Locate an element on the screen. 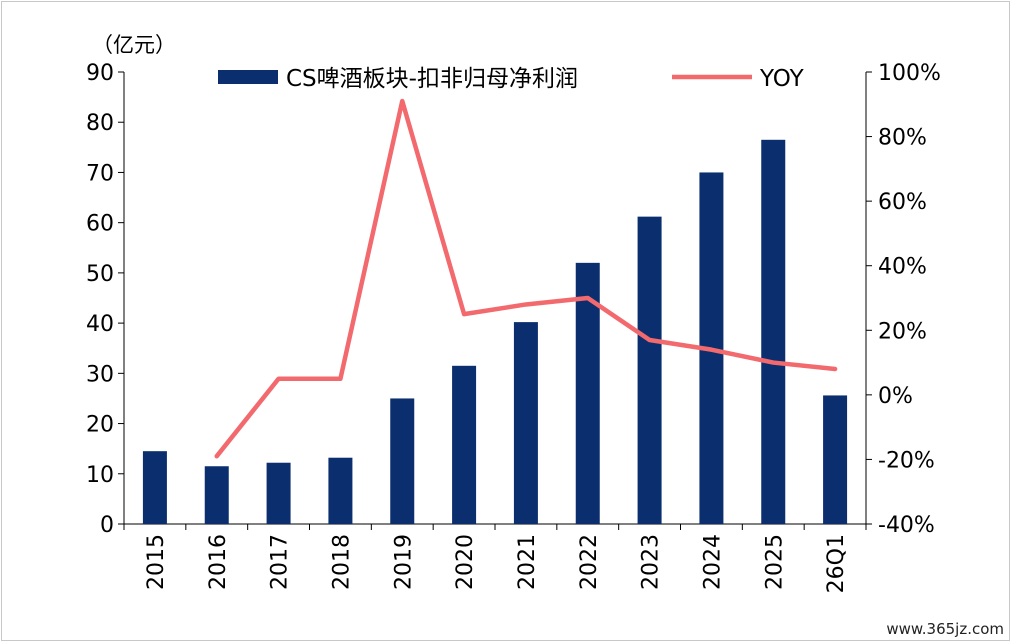  left-tick-label: 70 is located at coordinates (100, 173).